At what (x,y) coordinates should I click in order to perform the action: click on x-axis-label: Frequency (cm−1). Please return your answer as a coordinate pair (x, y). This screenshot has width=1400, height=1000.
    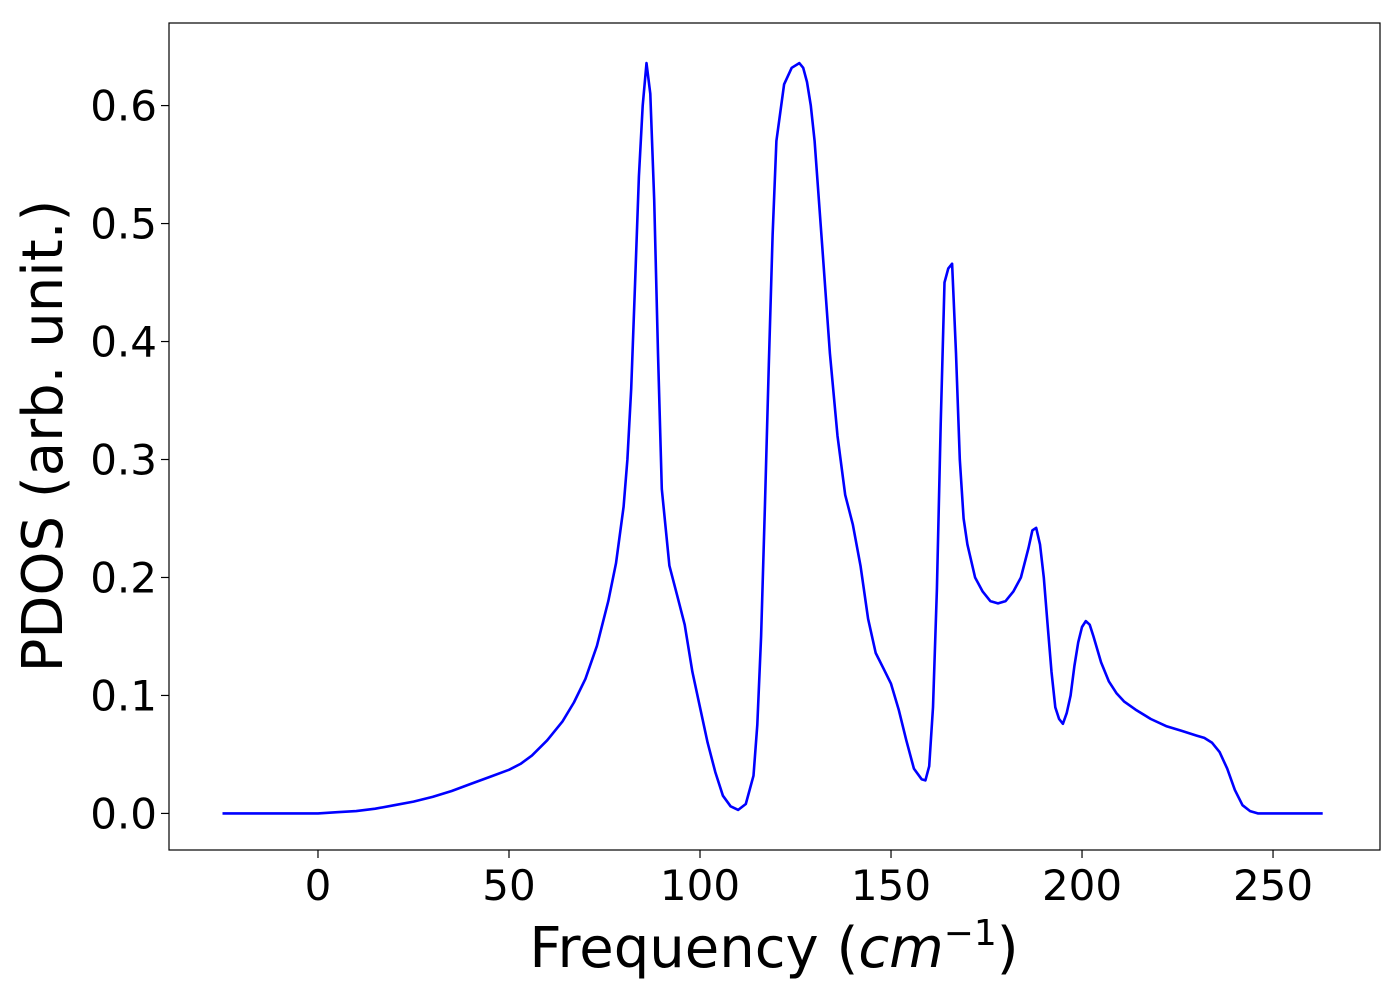
    Looking at the image, I should click on (773, 947).